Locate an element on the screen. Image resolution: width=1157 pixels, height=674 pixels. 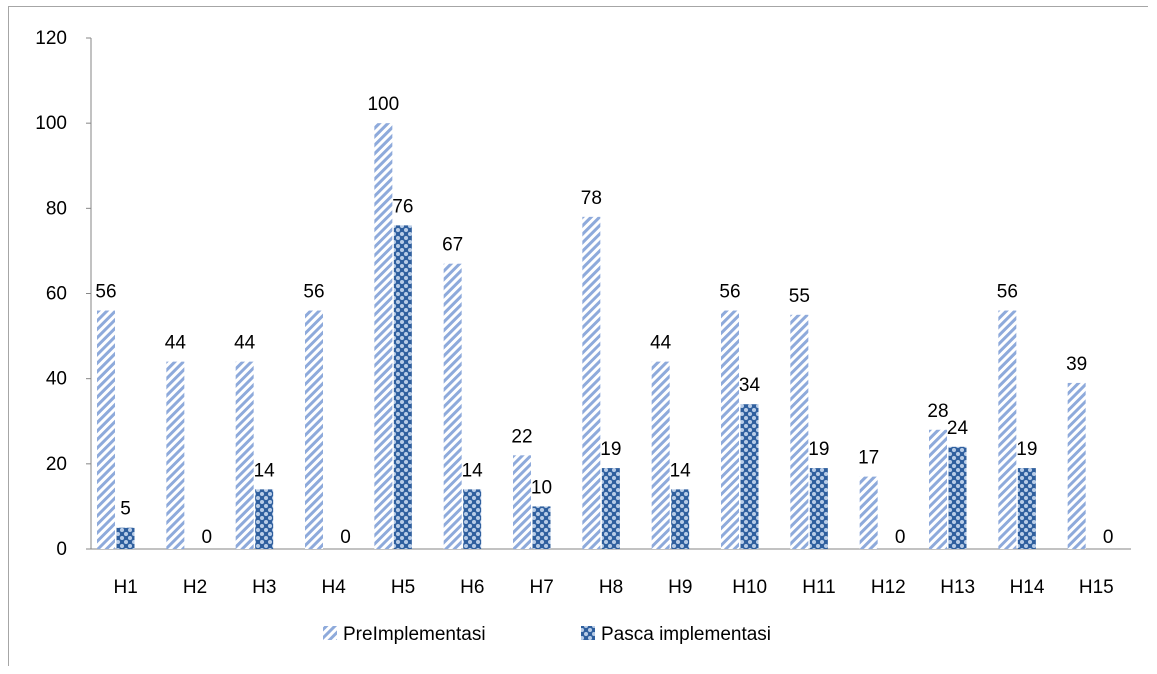
data-label: 78 is located at coordinates (591, 198).